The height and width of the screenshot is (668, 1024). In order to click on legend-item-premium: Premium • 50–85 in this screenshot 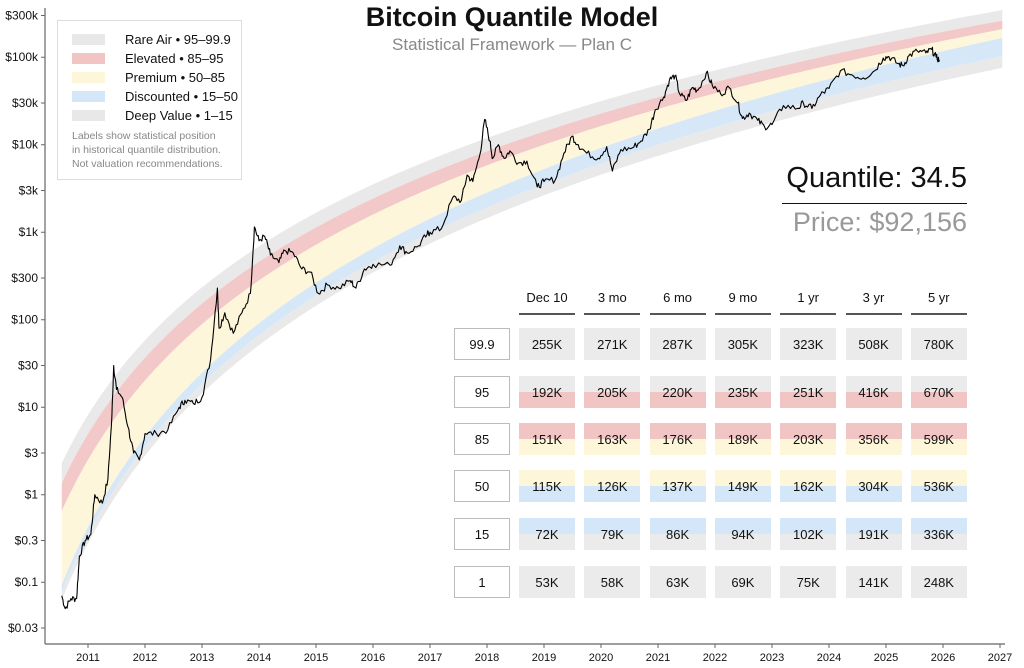, I will do `click(148, 77)`.